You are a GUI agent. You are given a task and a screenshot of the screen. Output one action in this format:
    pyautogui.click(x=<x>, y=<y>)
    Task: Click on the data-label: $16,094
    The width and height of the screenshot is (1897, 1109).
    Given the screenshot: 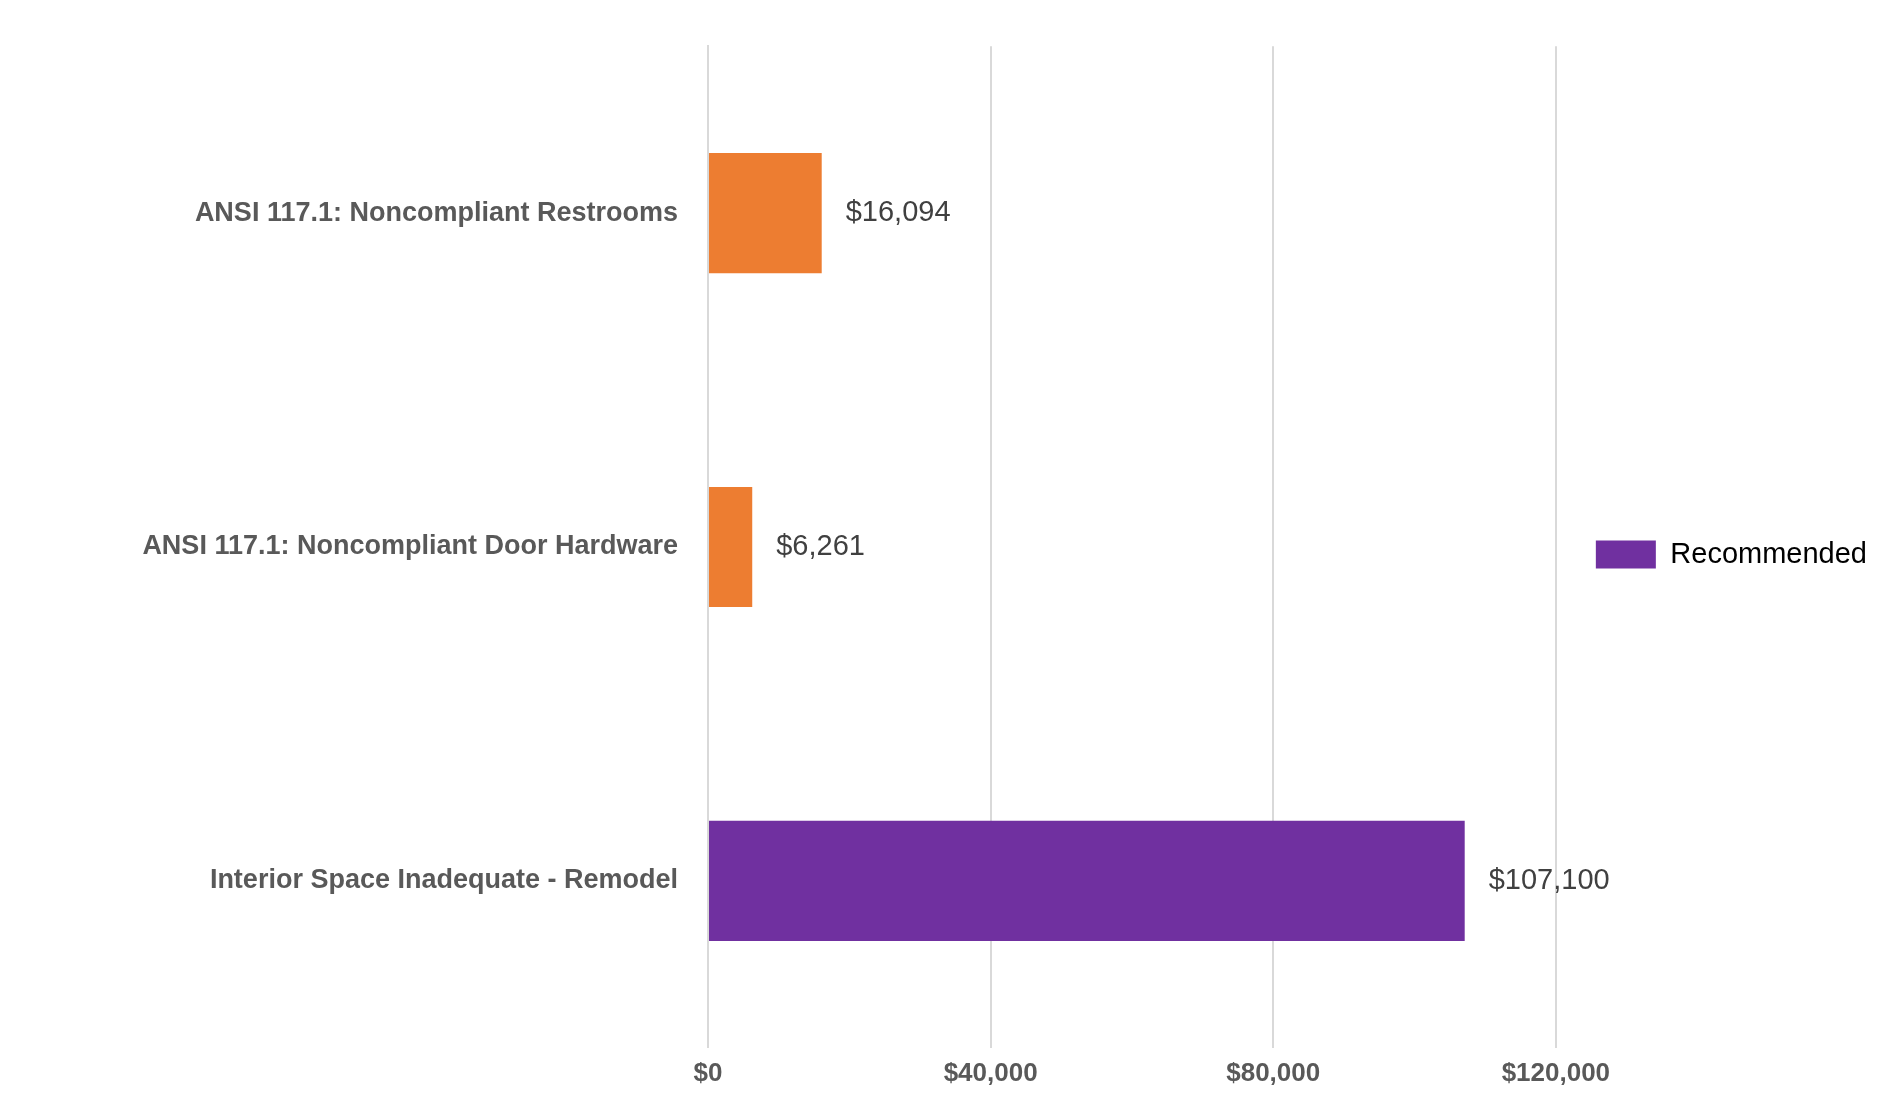 What is the action you would take?
    pyautogui.click(x=898, y=211)
    